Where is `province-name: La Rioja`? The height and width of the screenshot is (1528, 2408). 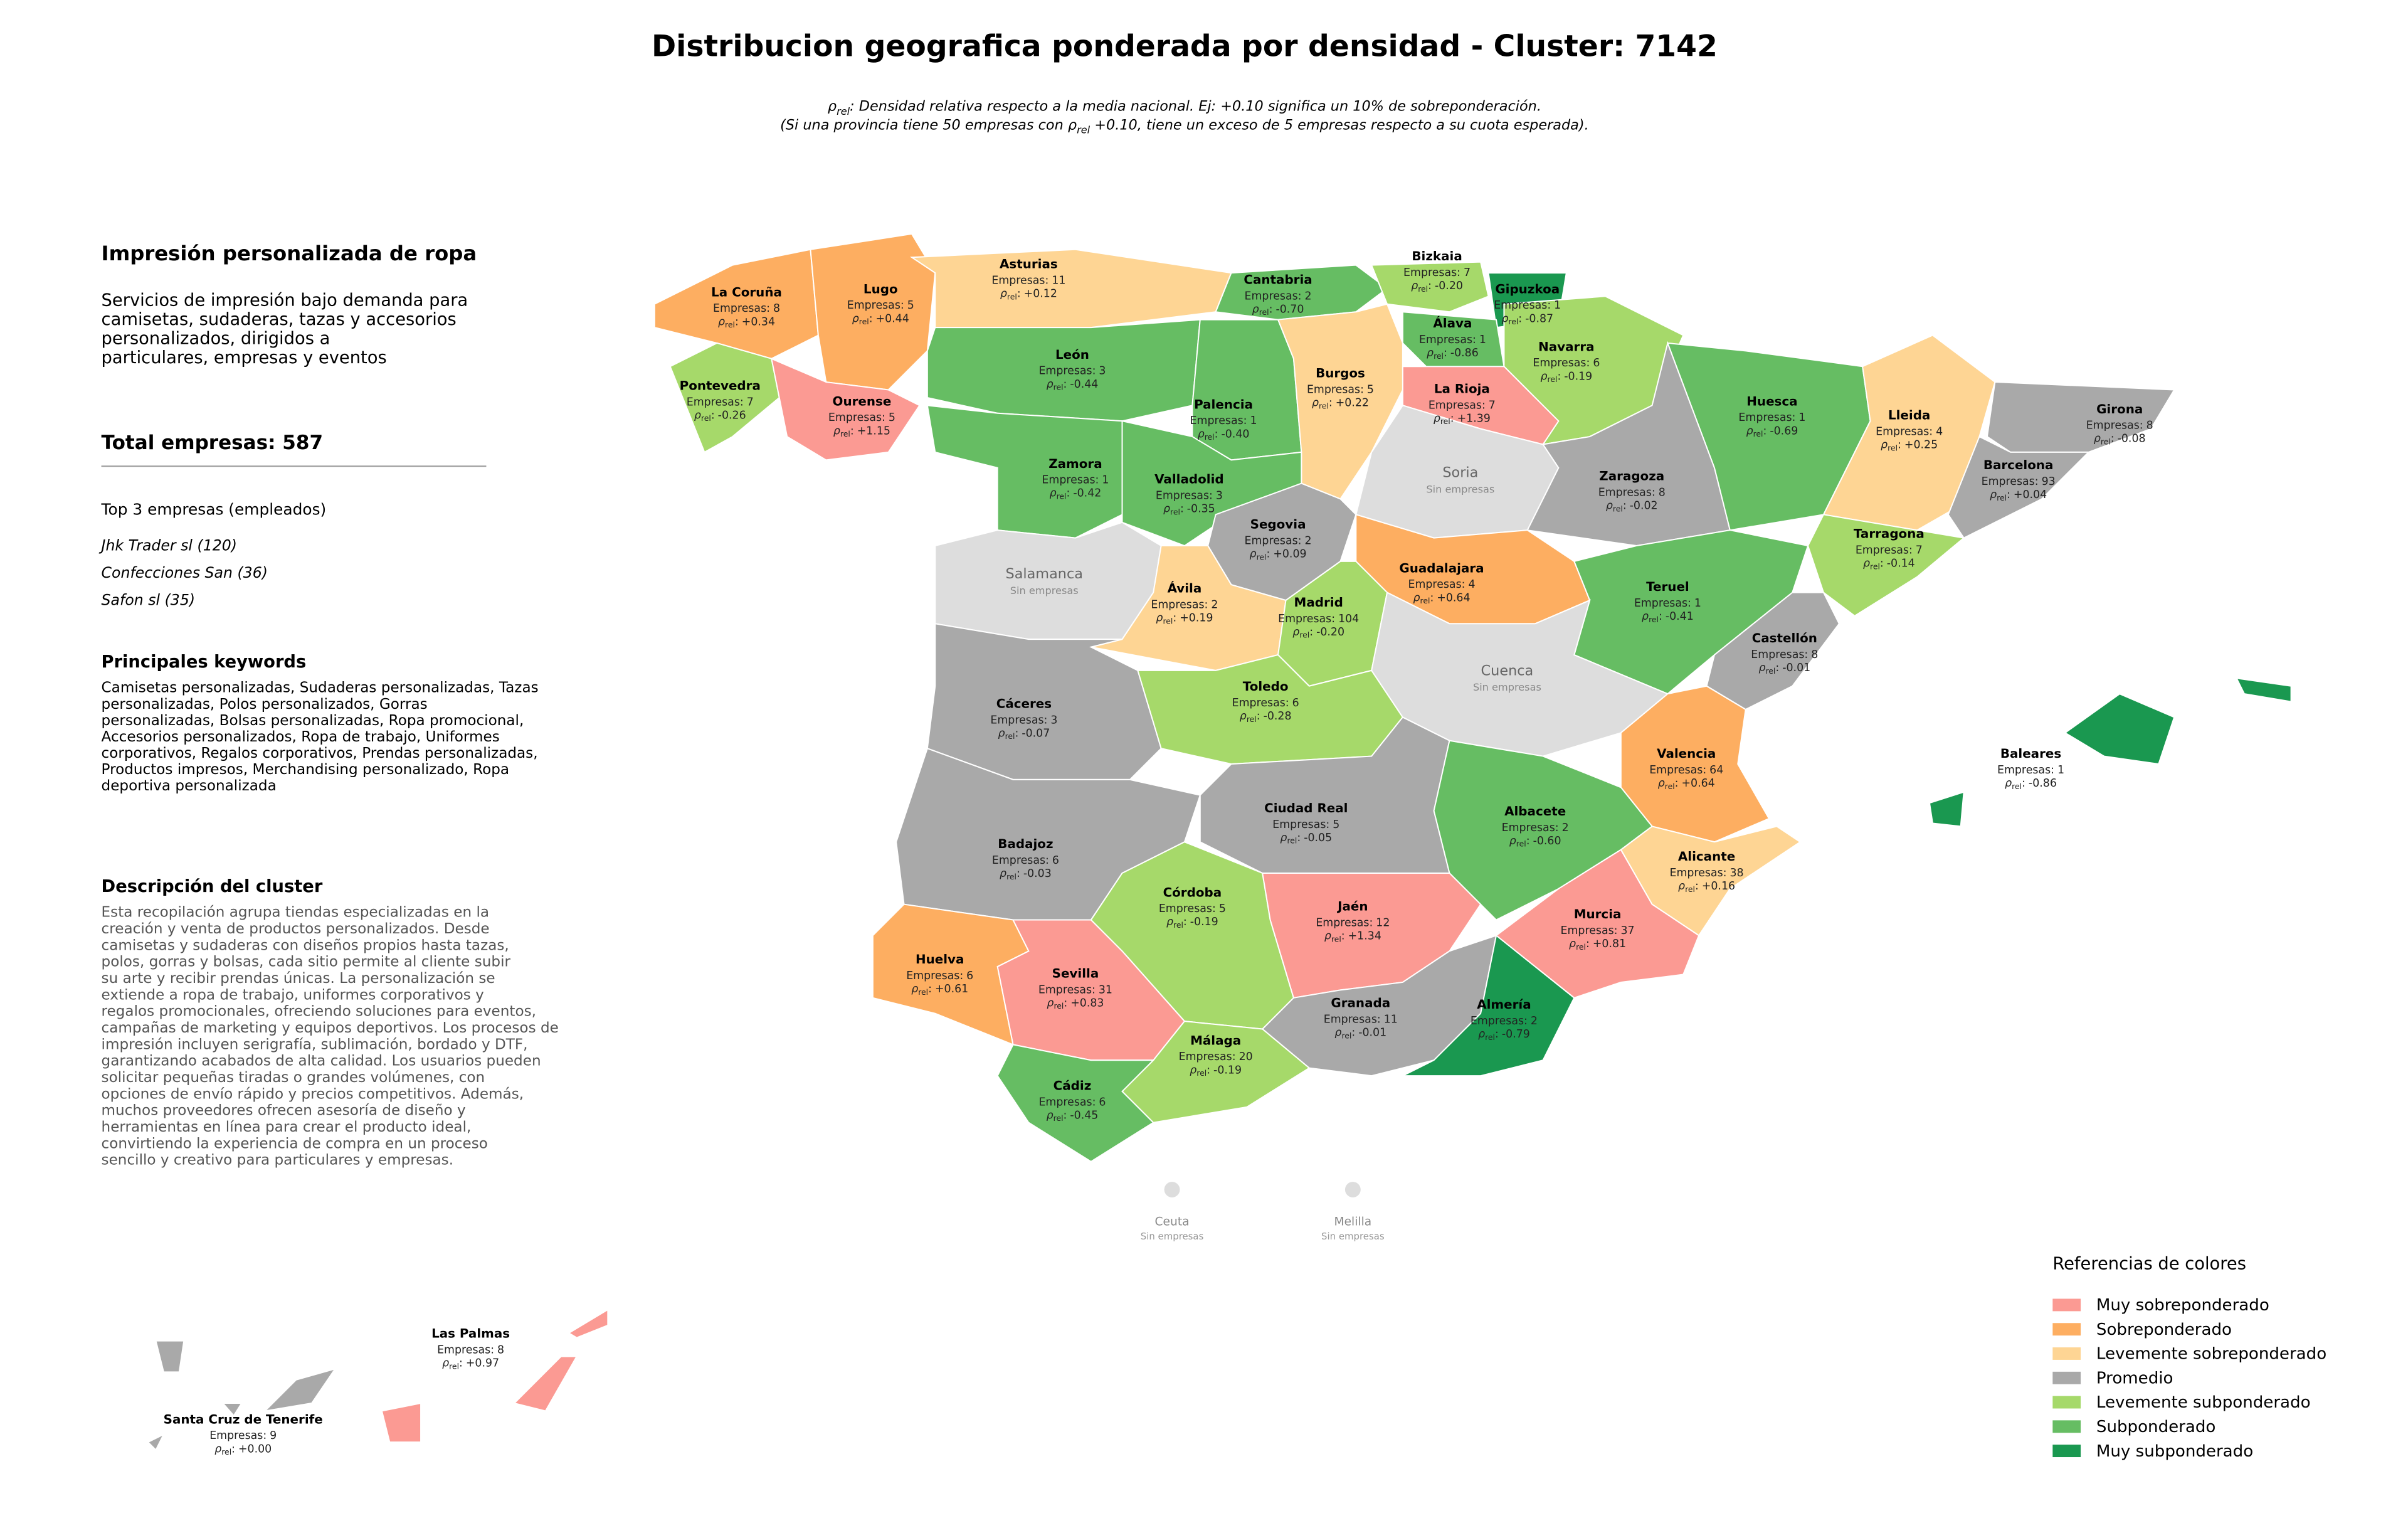
province-name: La Rioja is located at coordinates (1462, 388).